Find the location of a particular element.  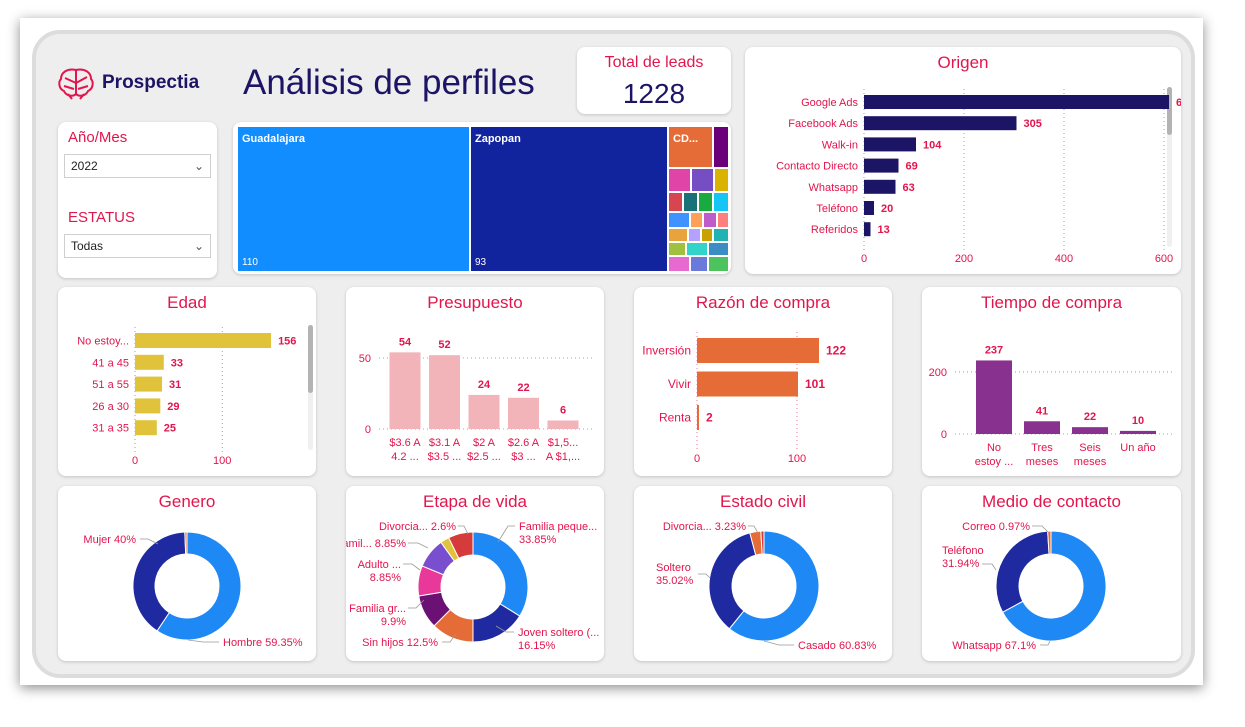

data-label: 31 is located at coordinates (175, 385).